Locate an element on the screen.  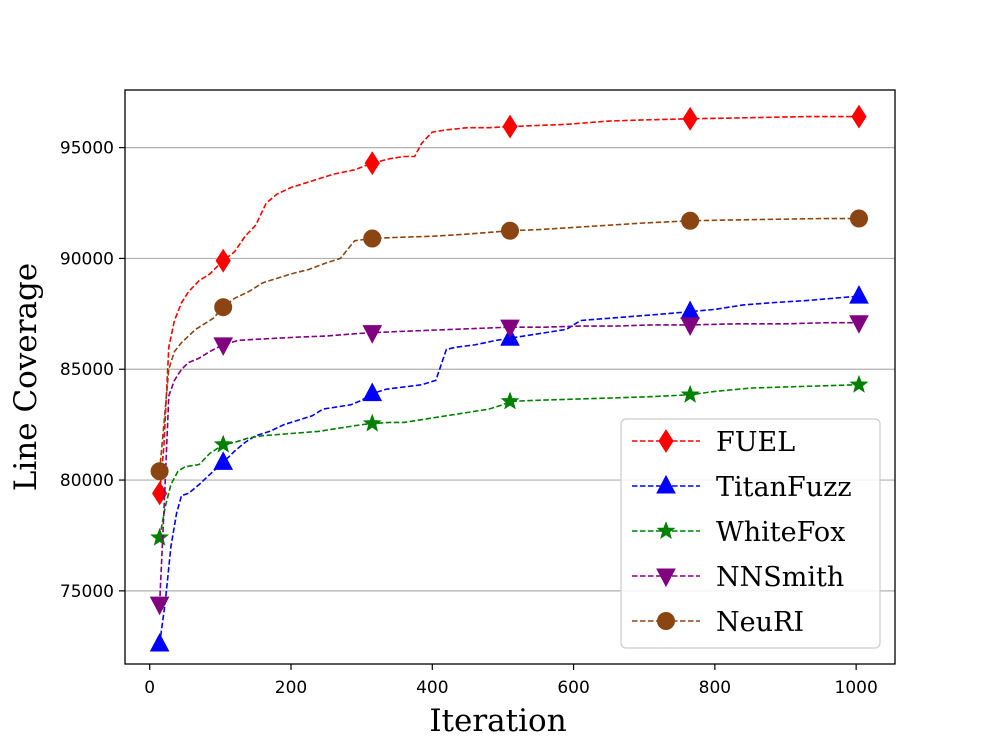
legend-marker-nnsmith is located at coordinates (666, 578).